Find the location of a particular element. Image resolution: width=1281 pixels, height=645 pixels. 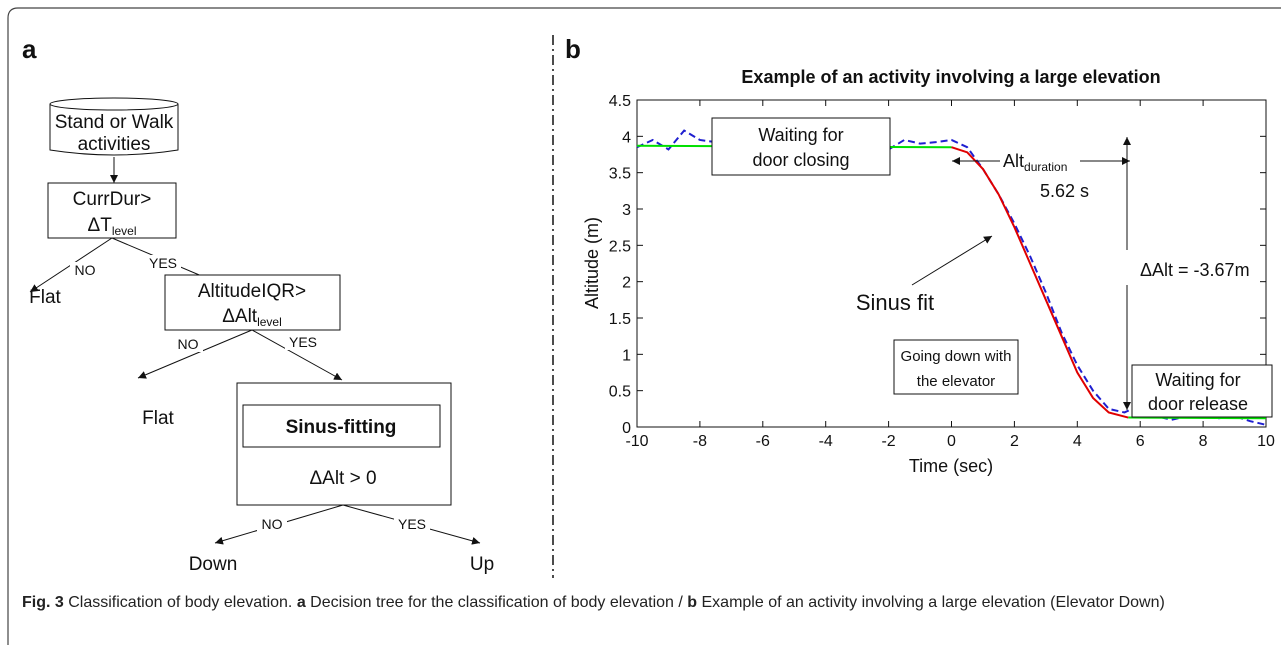

x-tick-label: 2 is located at coordinates (1014, 441).